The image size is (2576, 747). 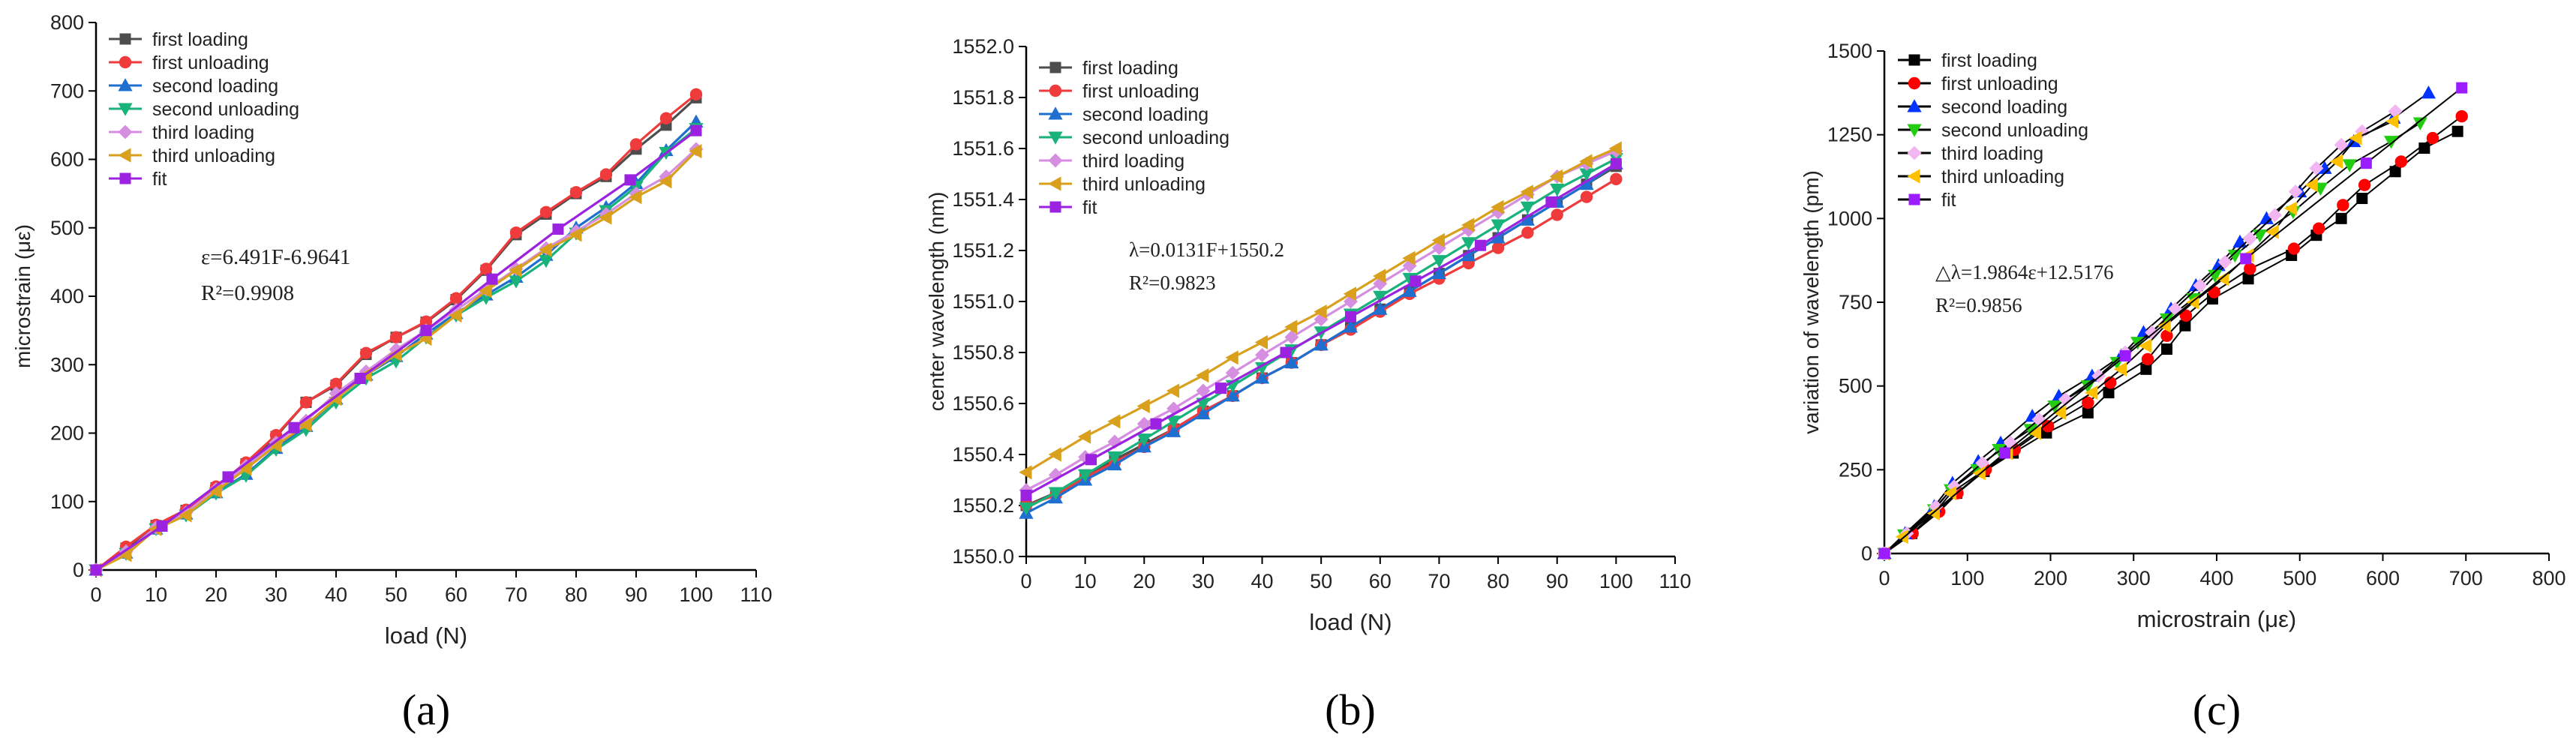 I want to click on y-tick-label: 1550.4, so click(x=983, y=454).